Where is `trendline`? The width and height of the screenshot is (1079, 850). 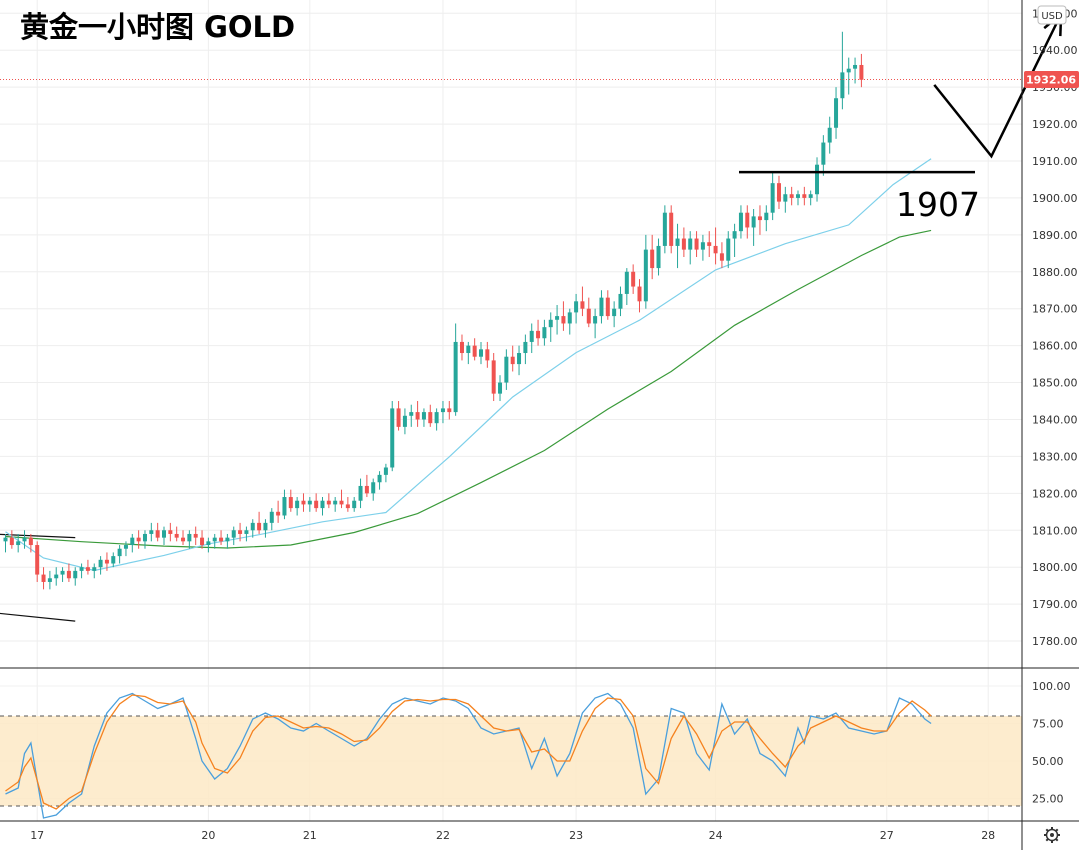
trendline is located at coordinates (38, 617).